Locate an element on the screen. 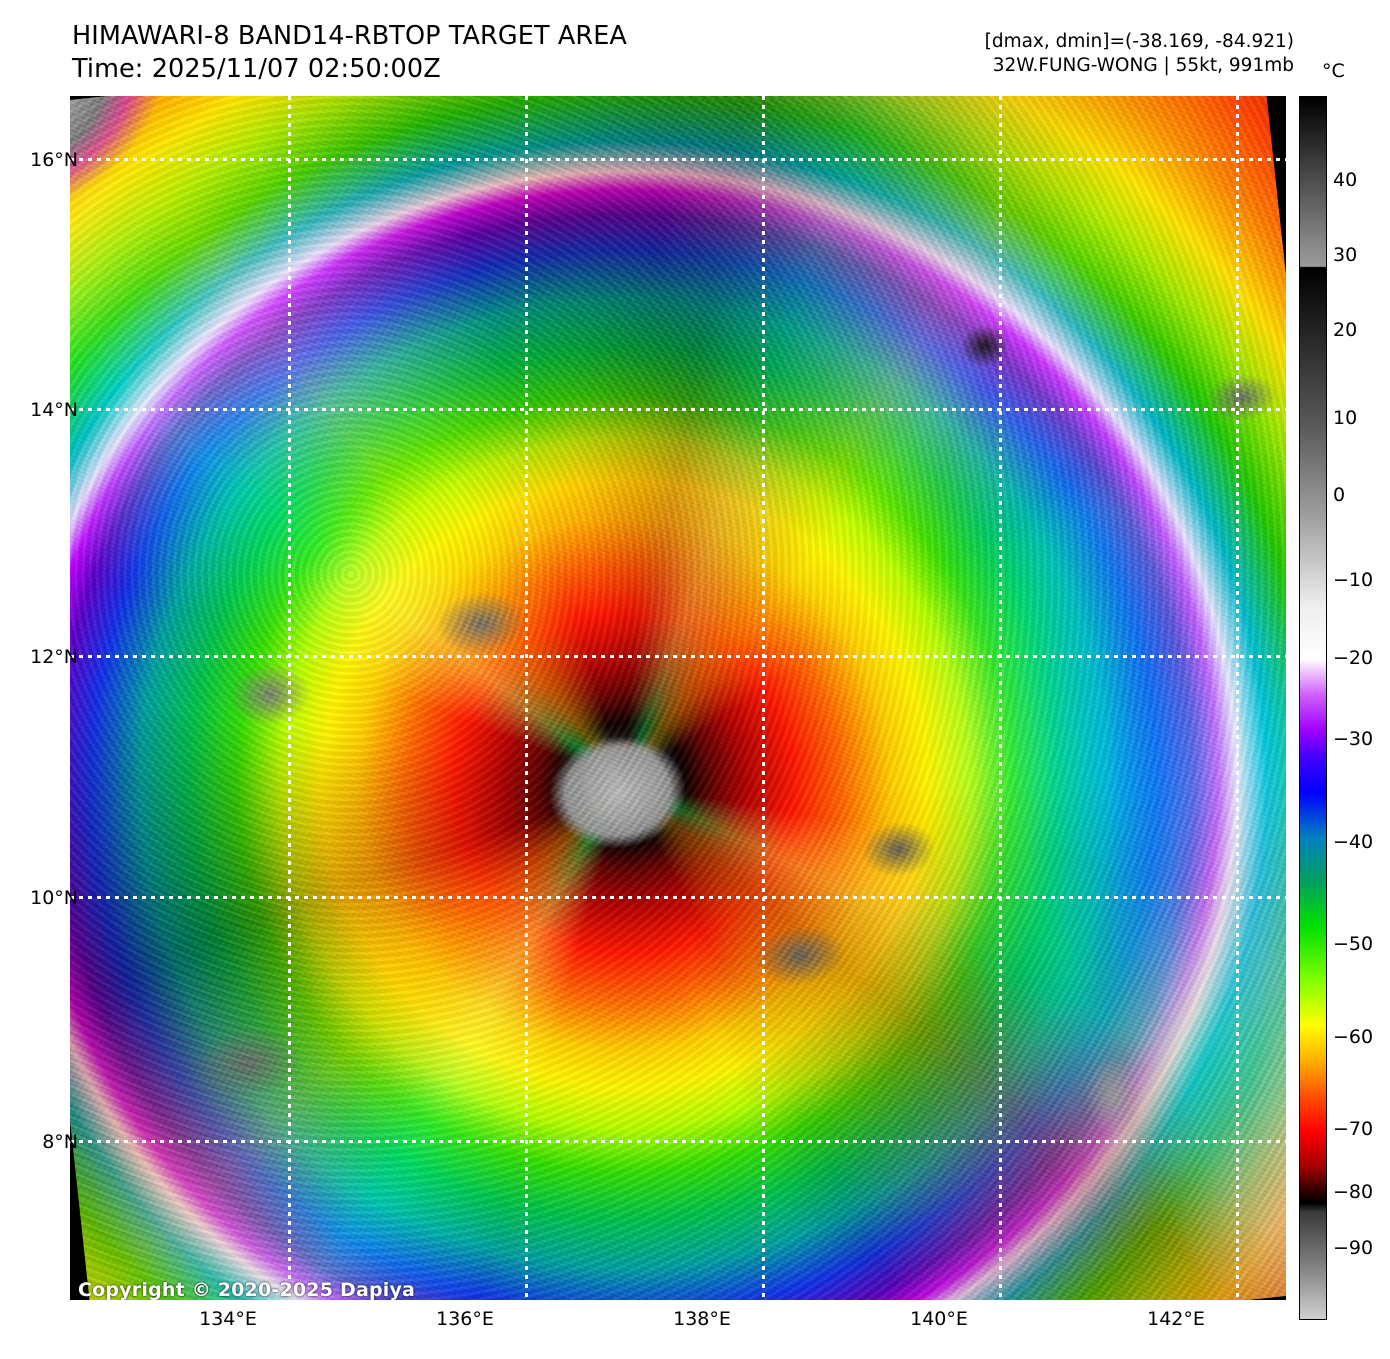 This screenshot has height=1359, width=1390. colorbar-unit-label: °C is located at coordinates (1333, 71).